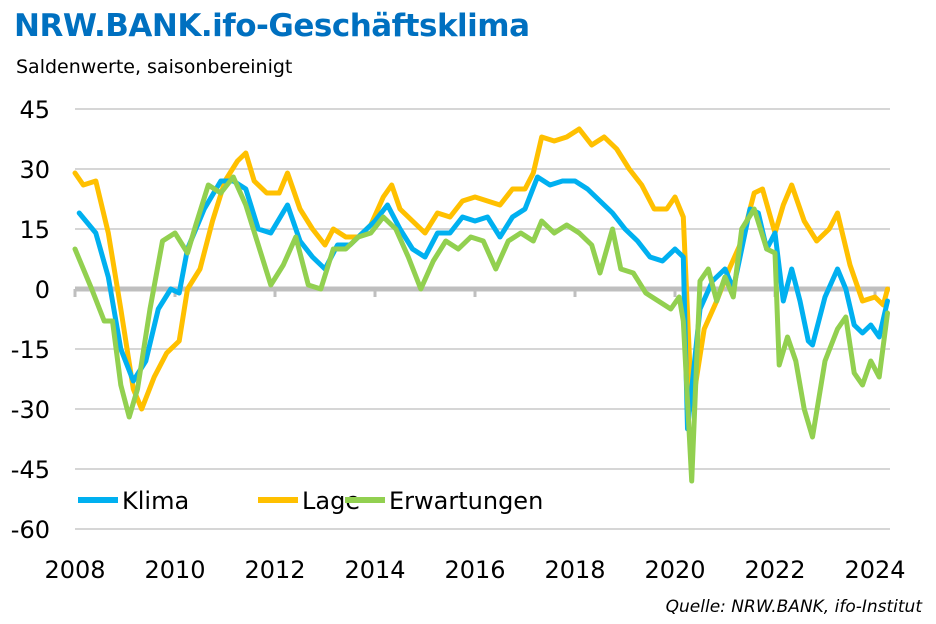 Image resolution: width=936 pixels, height=624 pixels. Describe the element at coordinates (30, 530) in the screenshot. I see `y-tick-label: -60` at that location.